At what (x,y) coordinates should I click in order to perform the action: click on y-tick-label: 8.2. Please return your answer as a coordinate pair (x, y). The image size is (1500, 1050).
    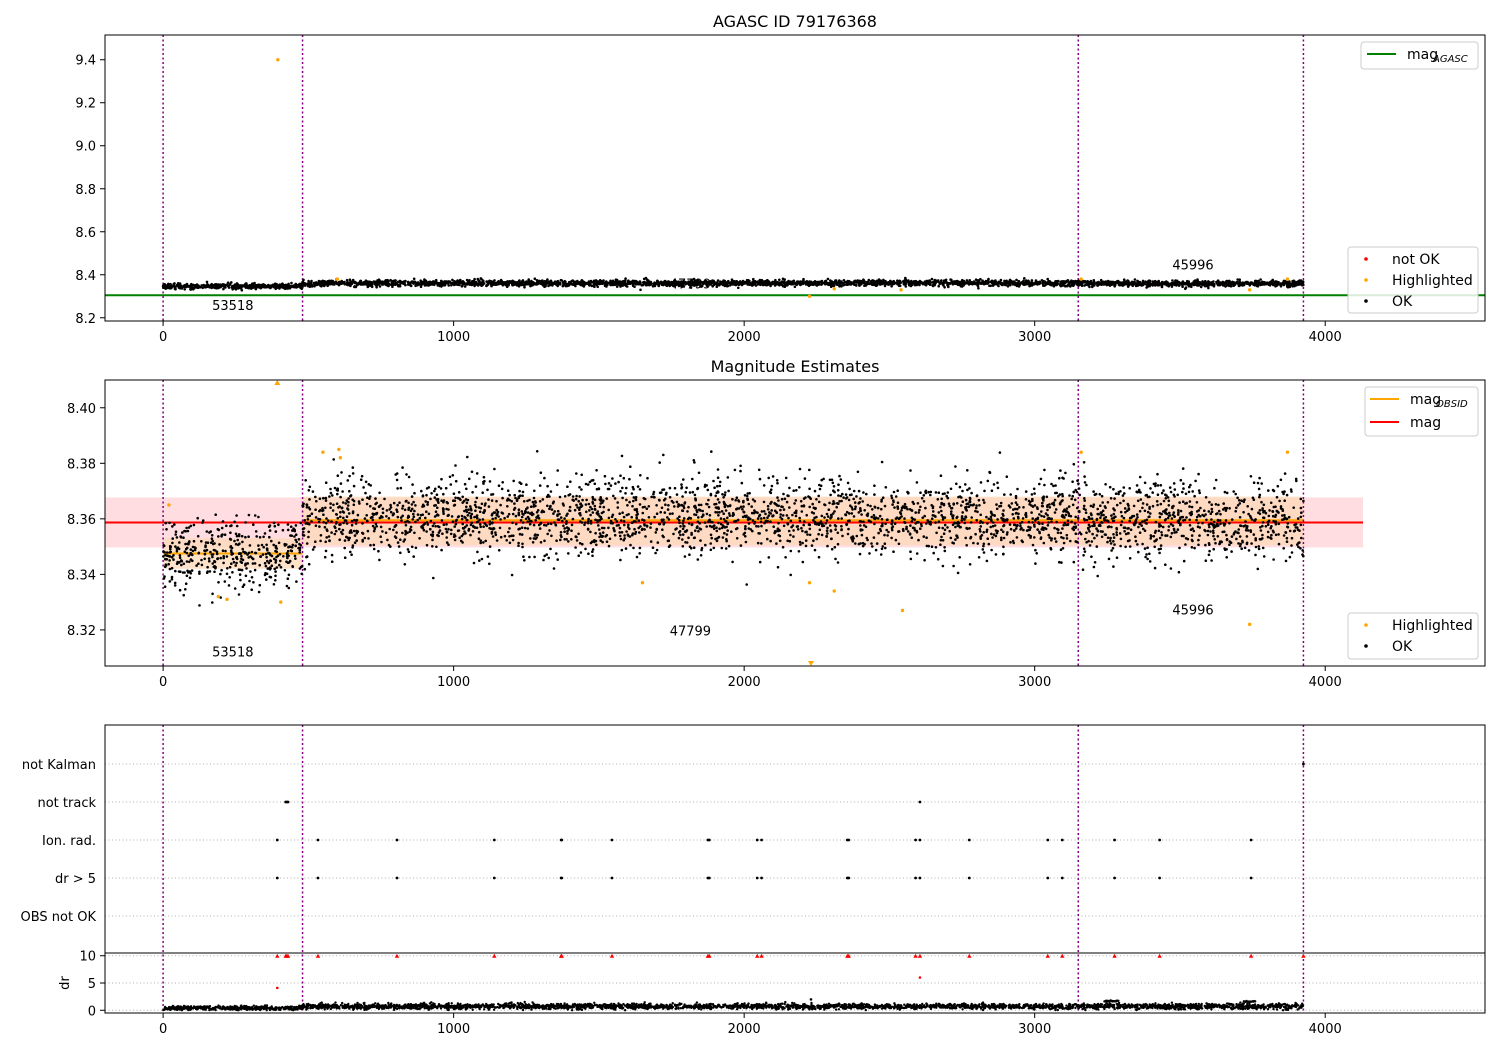
    Looking at the image, I should click on (85, 319).